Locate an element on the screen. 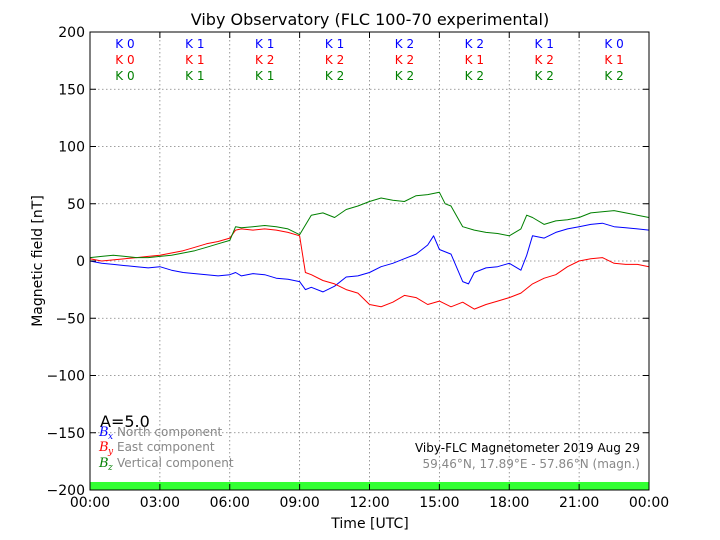 Image resolution: width=720 pixels, height=540 pixels. legend-subscript-y: y is located at coordinates (110, 452).